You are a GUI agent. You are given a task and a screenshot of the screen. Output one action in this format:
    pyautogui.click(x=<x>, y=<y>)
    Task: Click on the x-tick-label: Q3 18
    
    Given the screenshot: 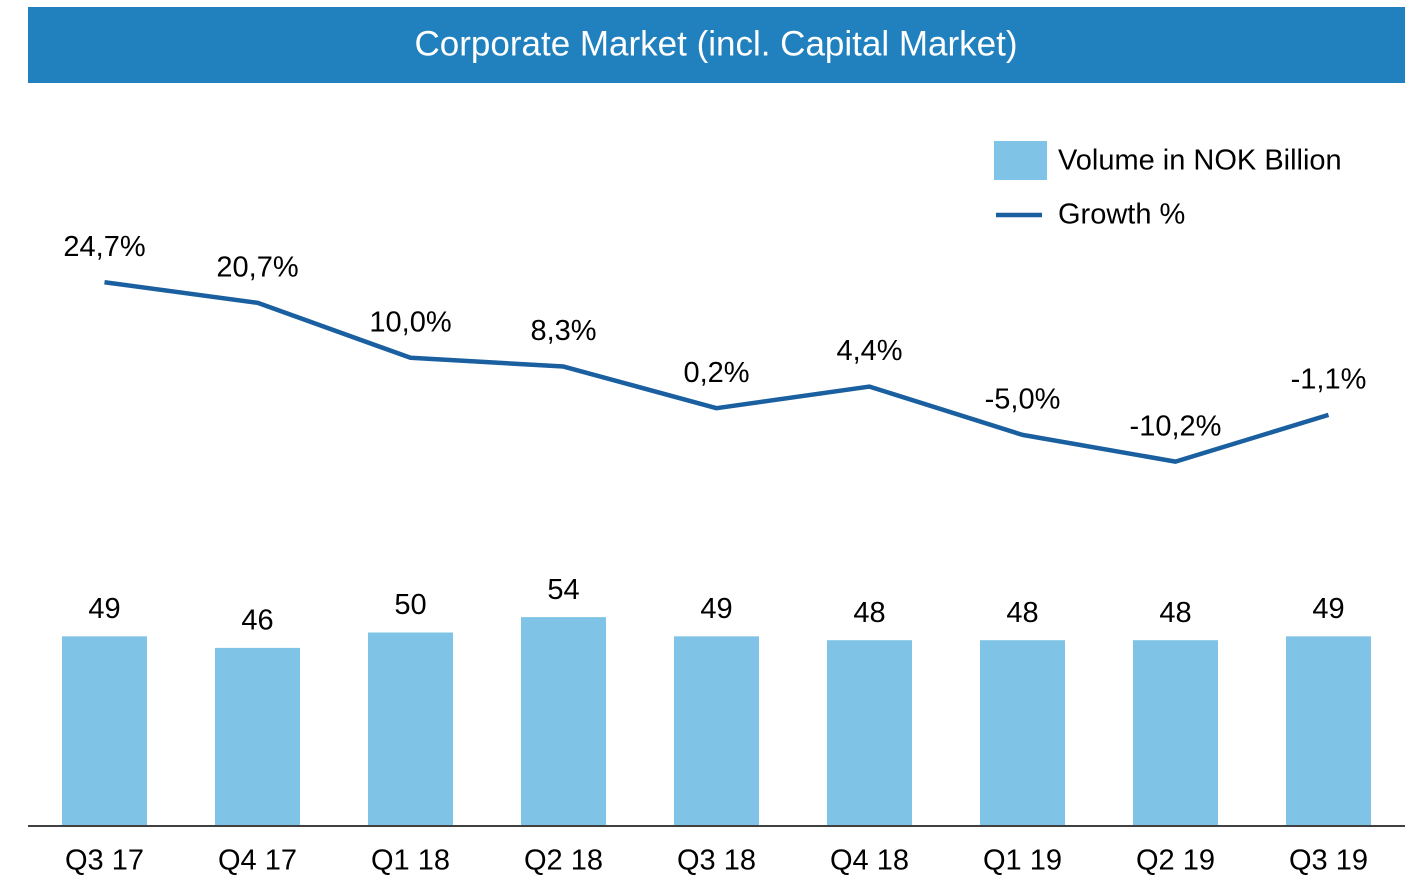 What is the action you would take?
    pyautogui.click(x=716, y=861)
    